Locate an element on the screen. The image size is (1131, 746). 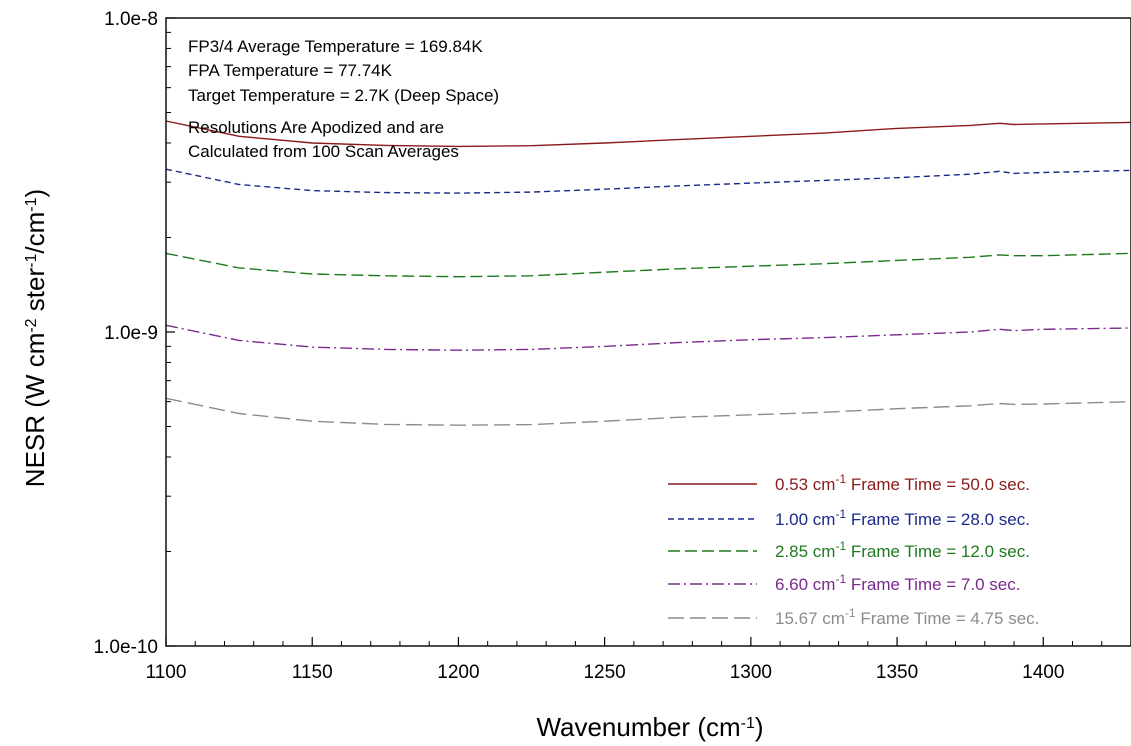
x-tick-labels: 1100 1150 1200 1250 1300 1350 1400 is located at coordinates (605, 672).